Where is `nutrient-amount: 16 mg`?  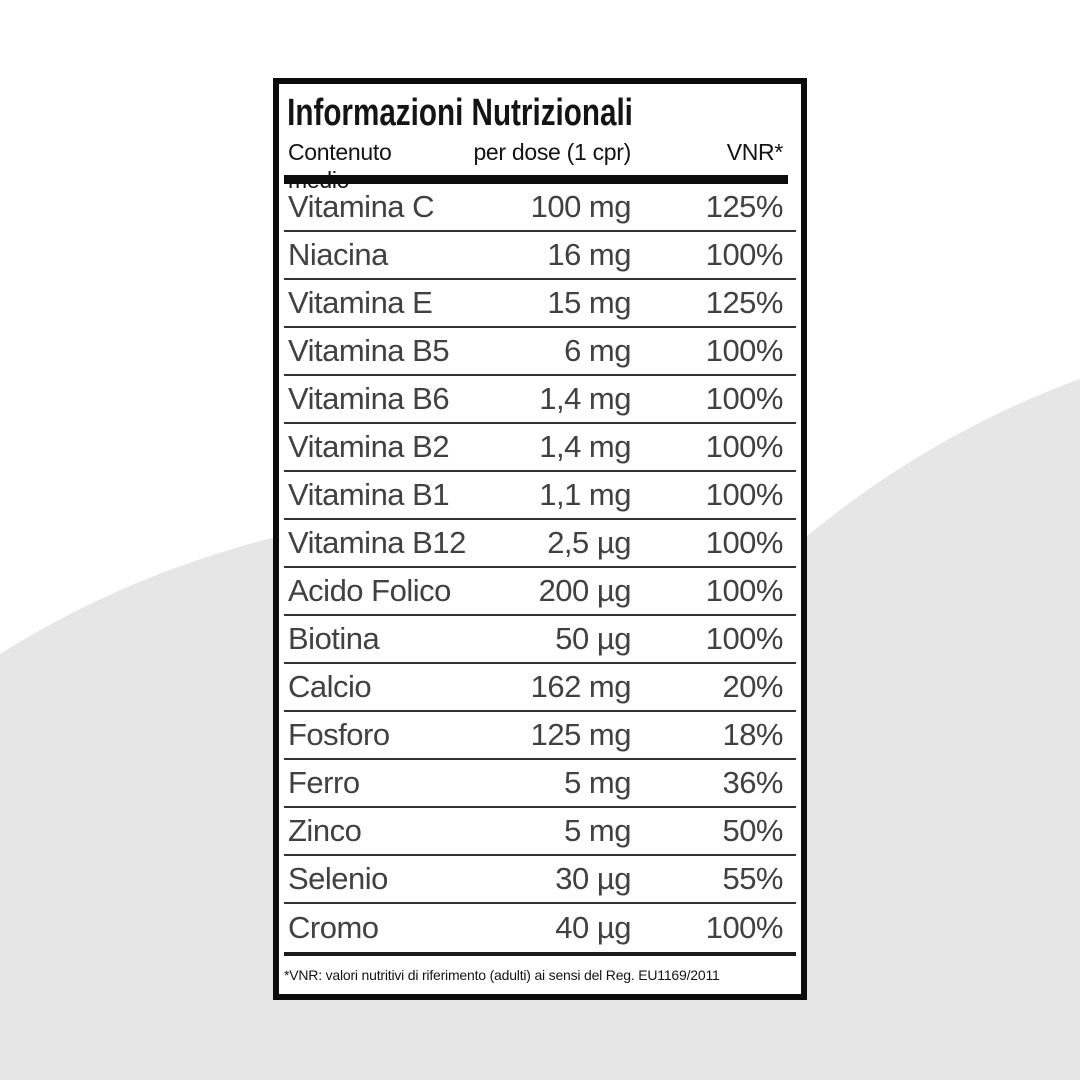
nutrient-amount: 16 mg is located at coordinates (589, 254).